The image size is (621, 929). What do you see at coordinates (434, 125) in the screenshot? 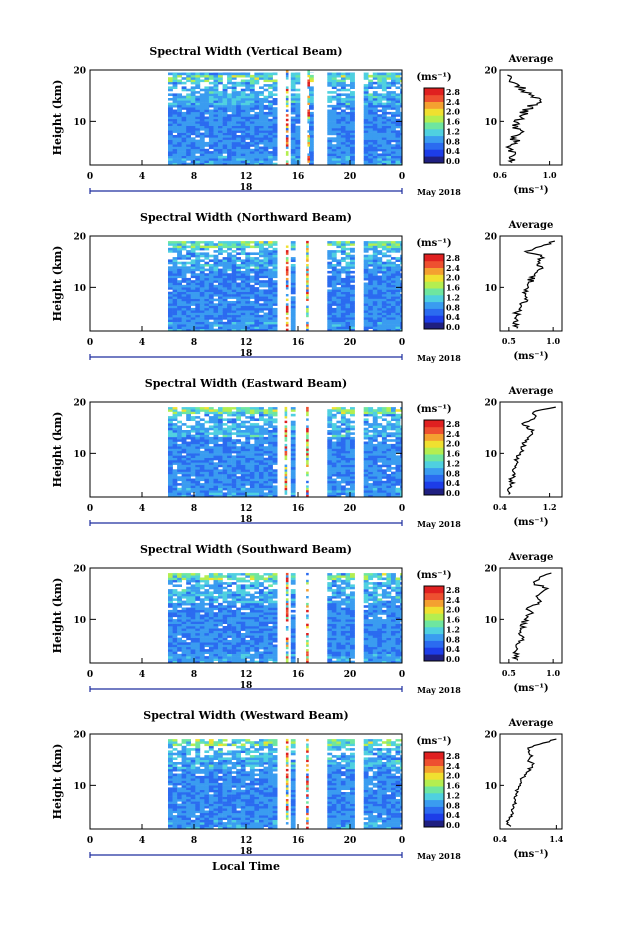
I see `colorbar-frame` at bounding box center [434, 125].